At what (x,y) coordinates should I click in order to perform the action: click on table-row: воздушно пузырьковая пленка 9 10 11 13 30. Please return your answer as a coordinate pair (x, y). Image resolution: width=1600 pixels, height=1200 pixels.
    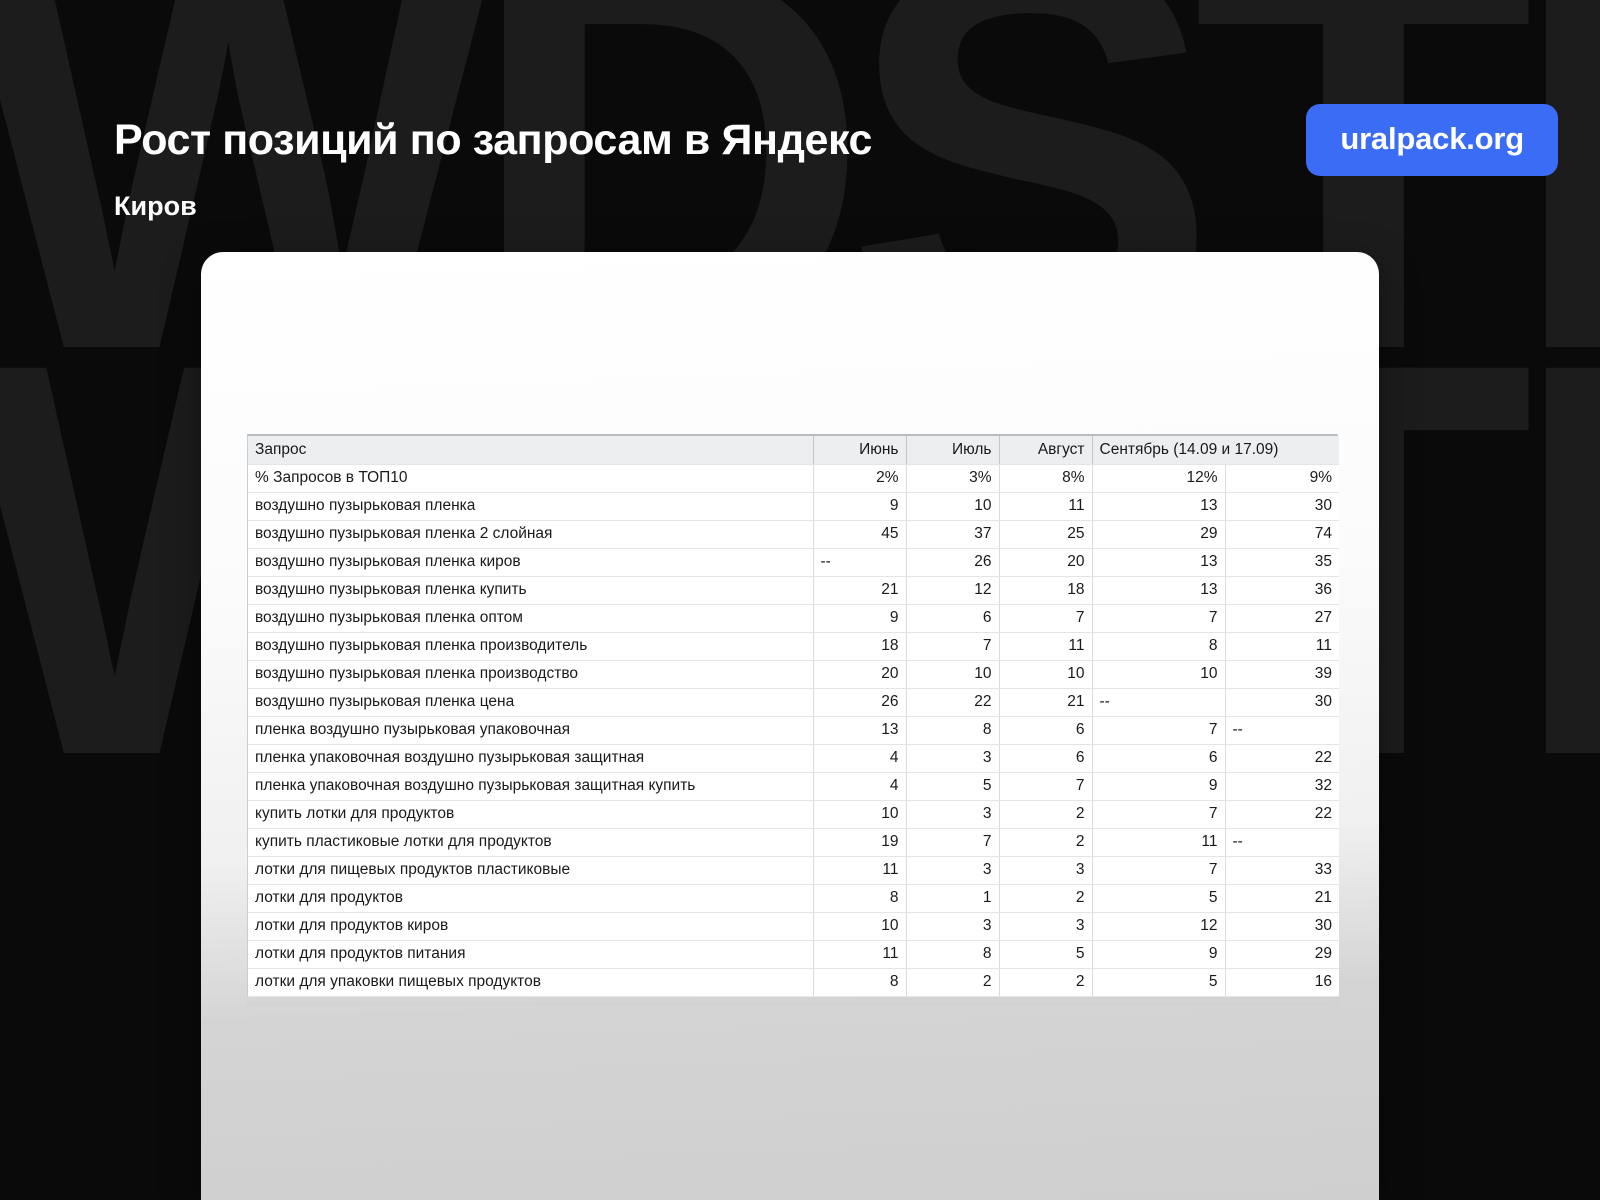
    Looking at the image, I should click on (794, 506).